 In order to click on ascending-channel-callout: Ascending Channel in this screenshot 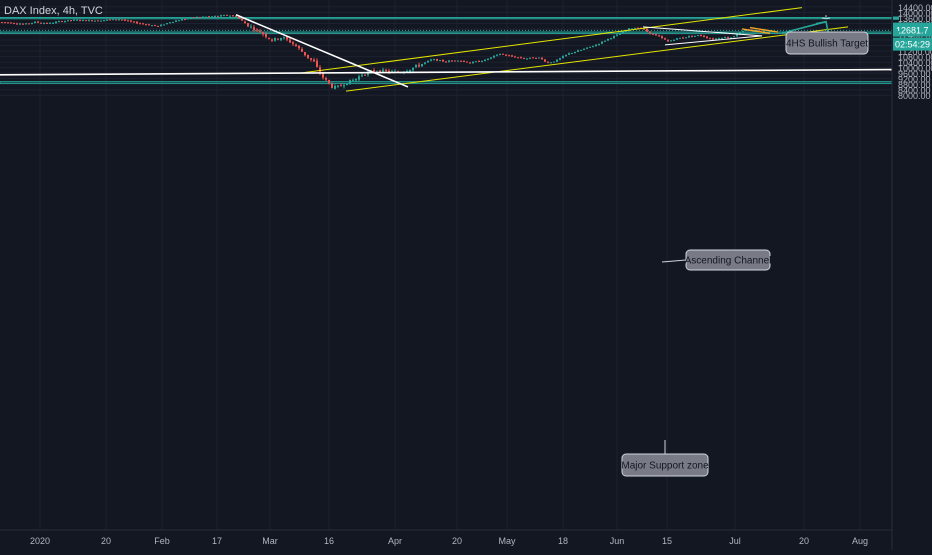, I will do `click(728, 260)`.